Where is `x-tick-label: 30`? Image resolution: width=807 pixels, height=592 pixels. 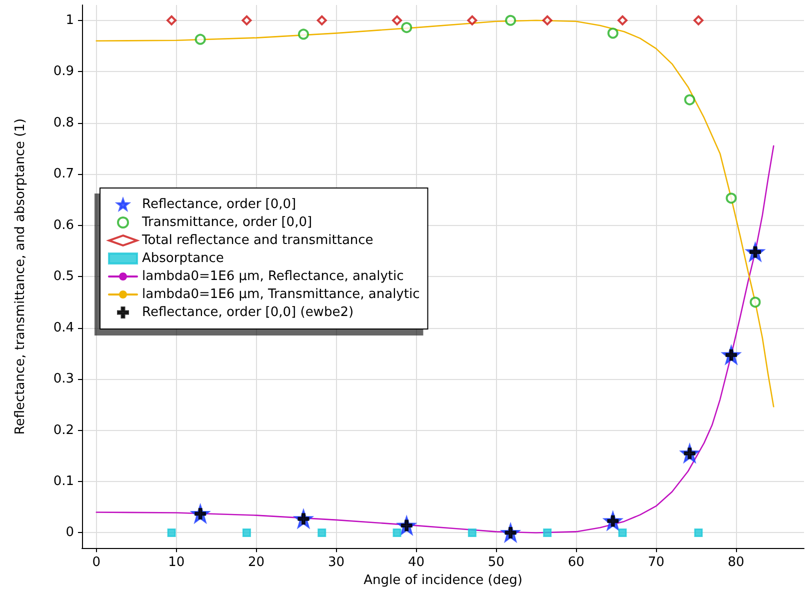 x-tick-label: 30 is located at coordinates (336, 562).